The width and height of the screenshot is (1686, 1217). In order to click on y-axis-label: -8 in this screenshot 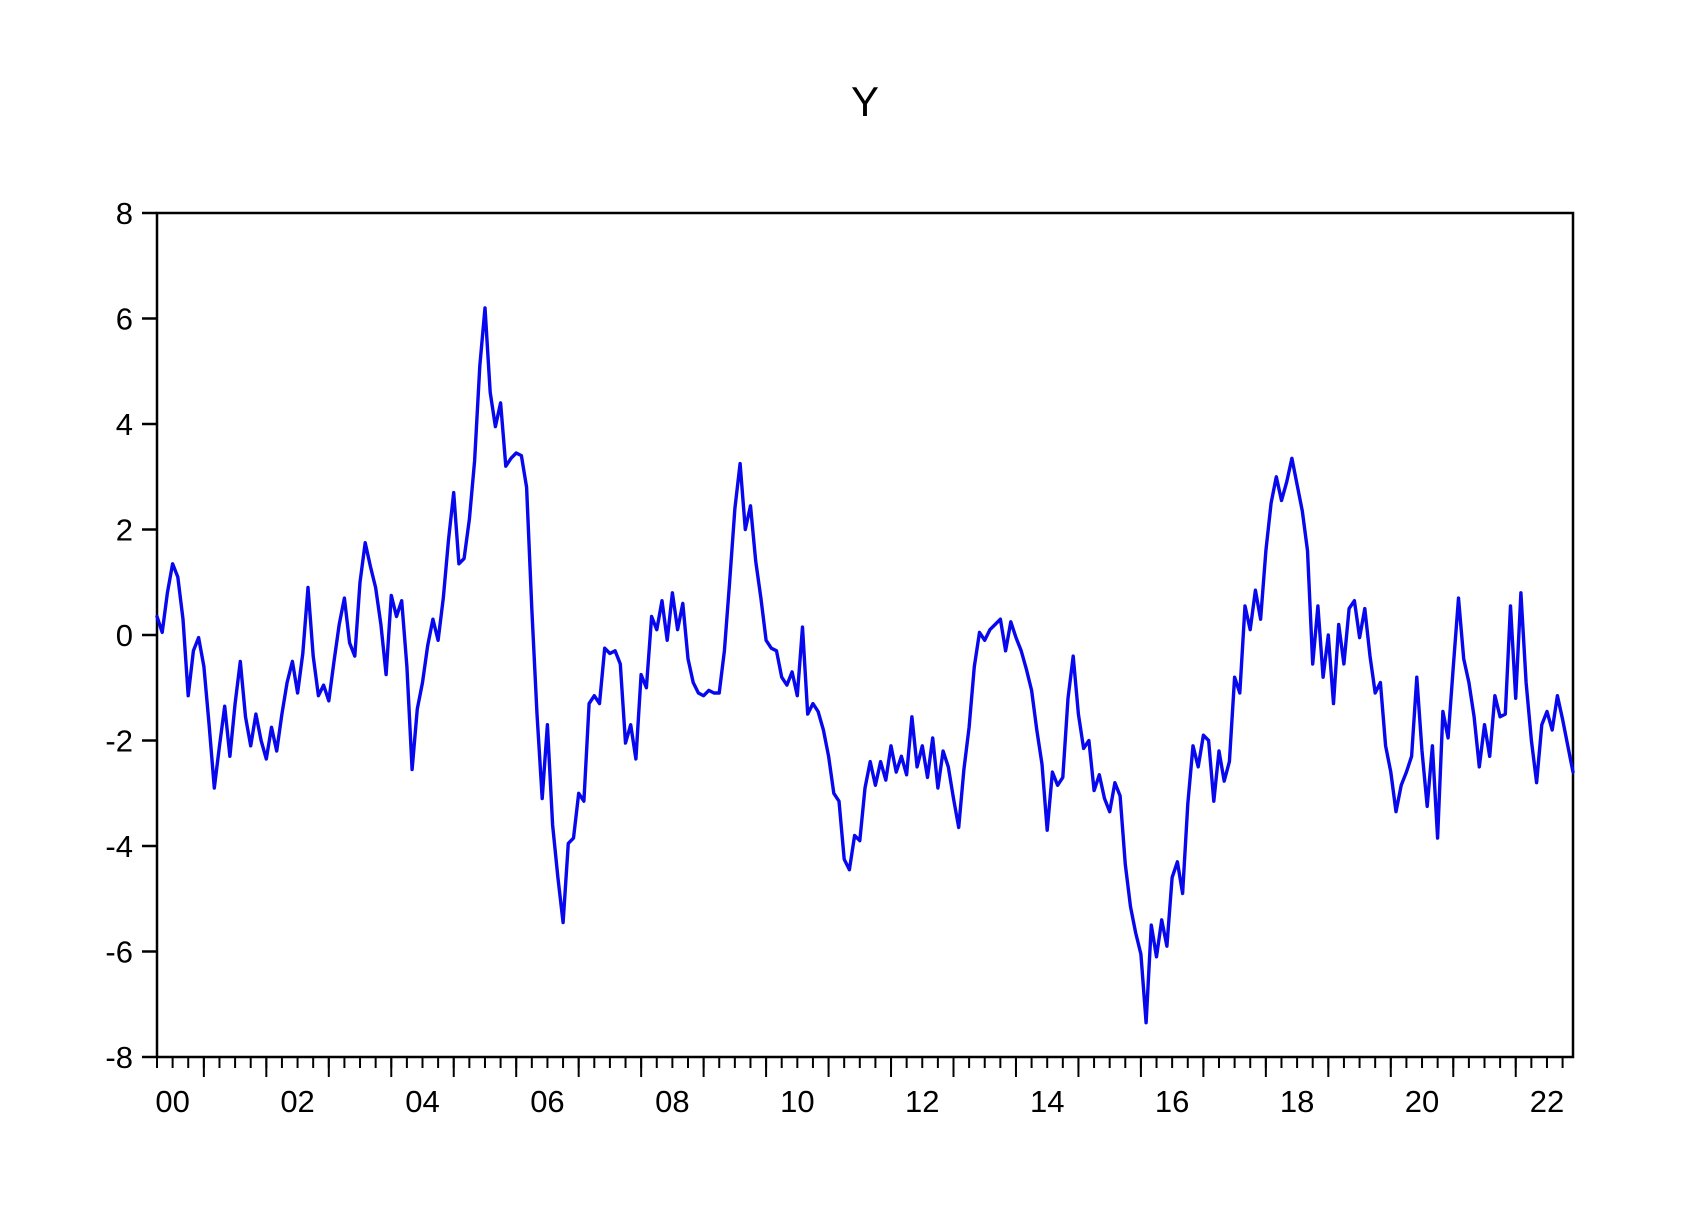, I will do `click(119, 1057)`.